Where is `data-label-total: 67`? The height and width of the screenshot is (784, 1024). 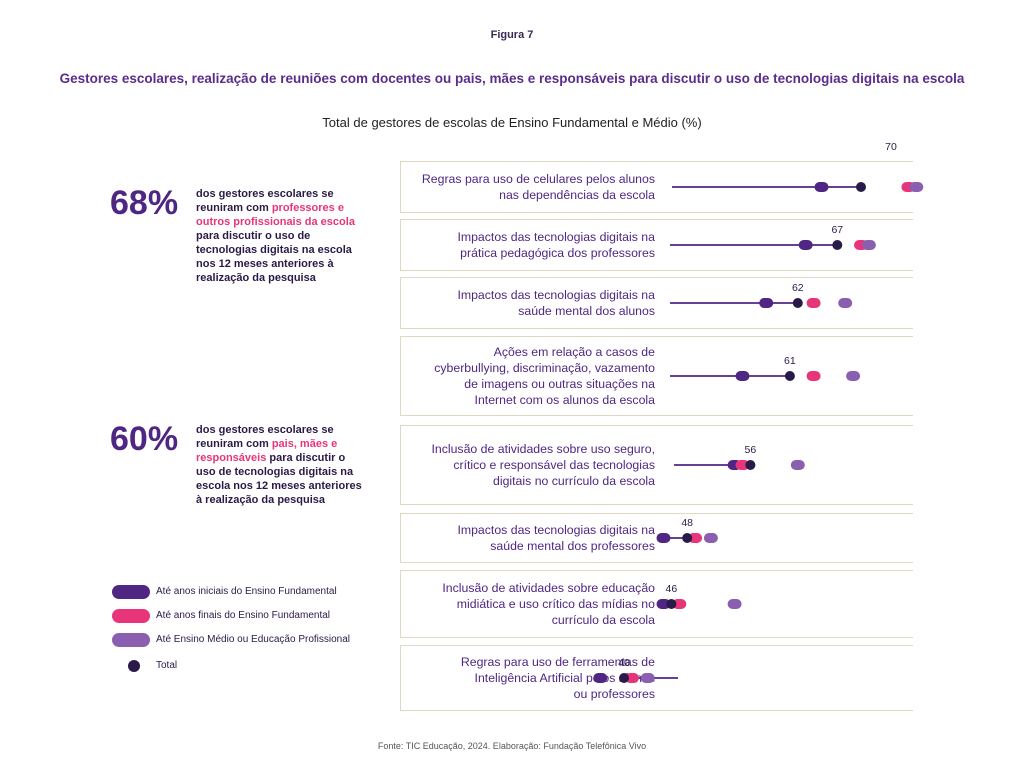
data-label-total: 67 is located at coordinates (837, 230).